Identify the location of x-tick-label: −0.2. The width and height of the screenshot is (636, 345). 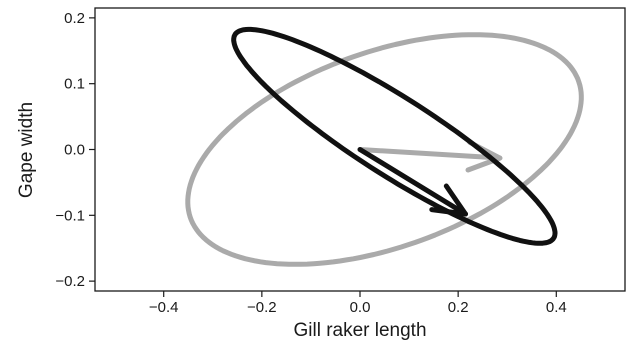
(262, 307).